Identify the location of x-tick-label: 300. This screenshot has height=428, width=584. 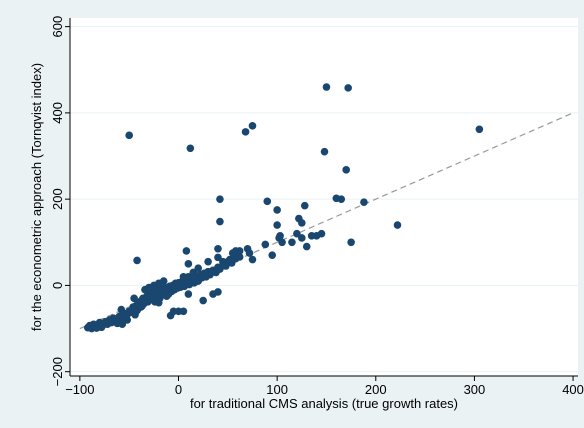
(475, 389).